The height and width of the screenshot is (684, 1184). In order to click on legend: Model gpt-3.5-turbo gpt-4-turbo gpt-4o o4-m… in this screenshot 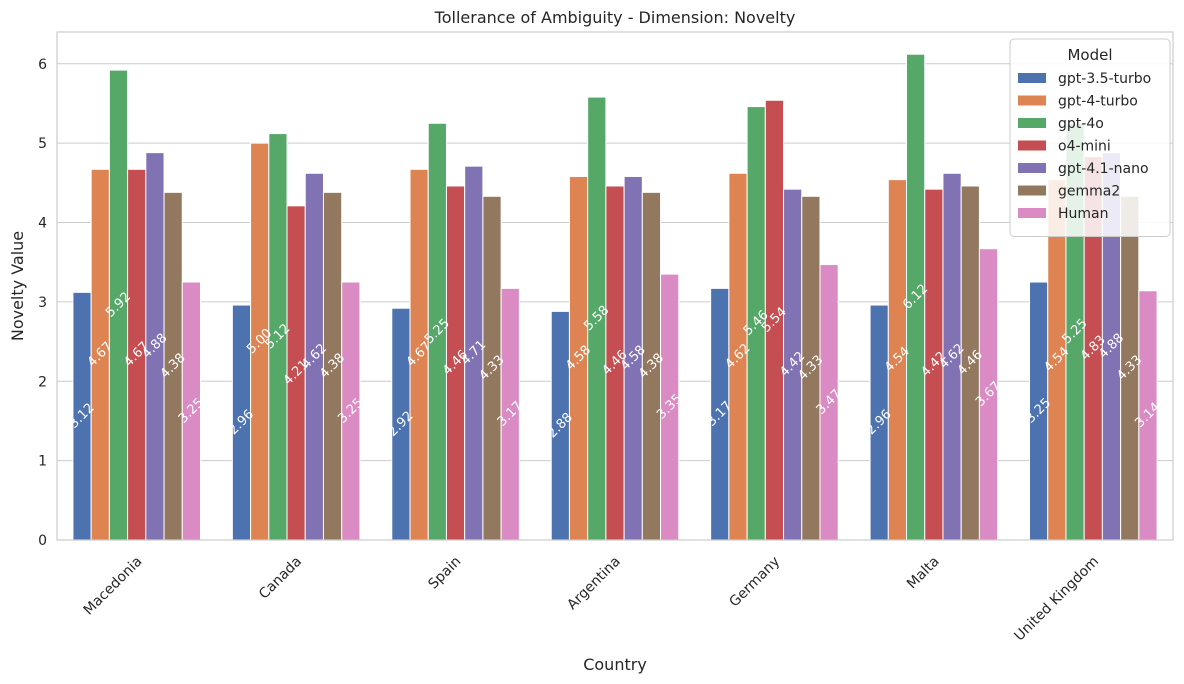, I will do `click(1090, 137)`.